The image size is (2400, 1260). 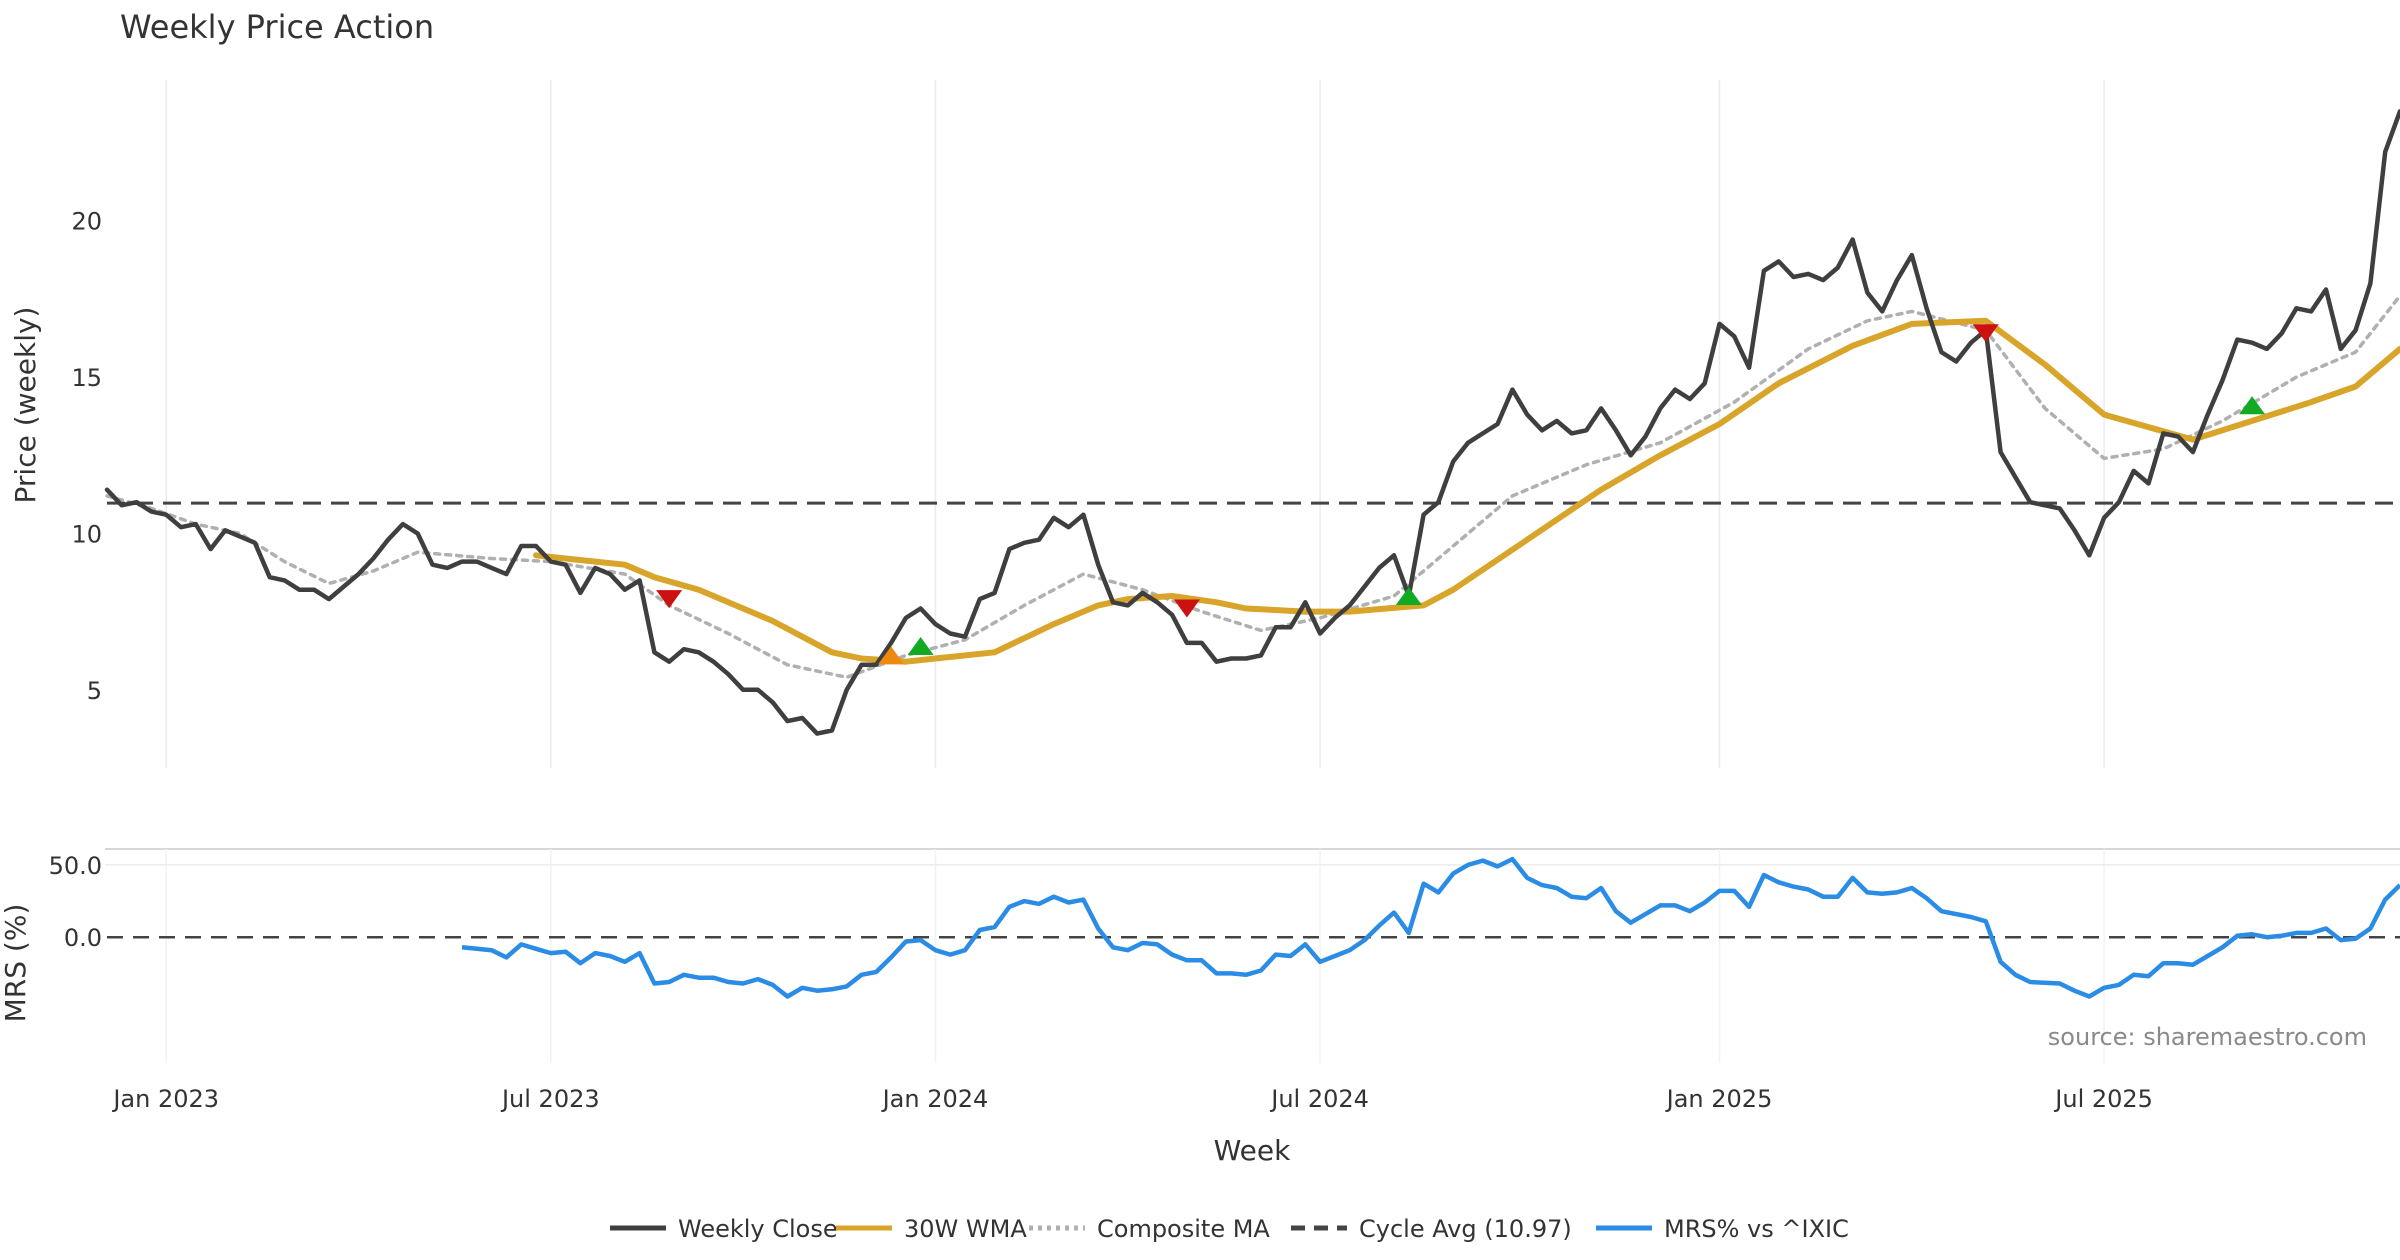 I want to click on price-y-tick-label: 15, so click(x=86, y=378).